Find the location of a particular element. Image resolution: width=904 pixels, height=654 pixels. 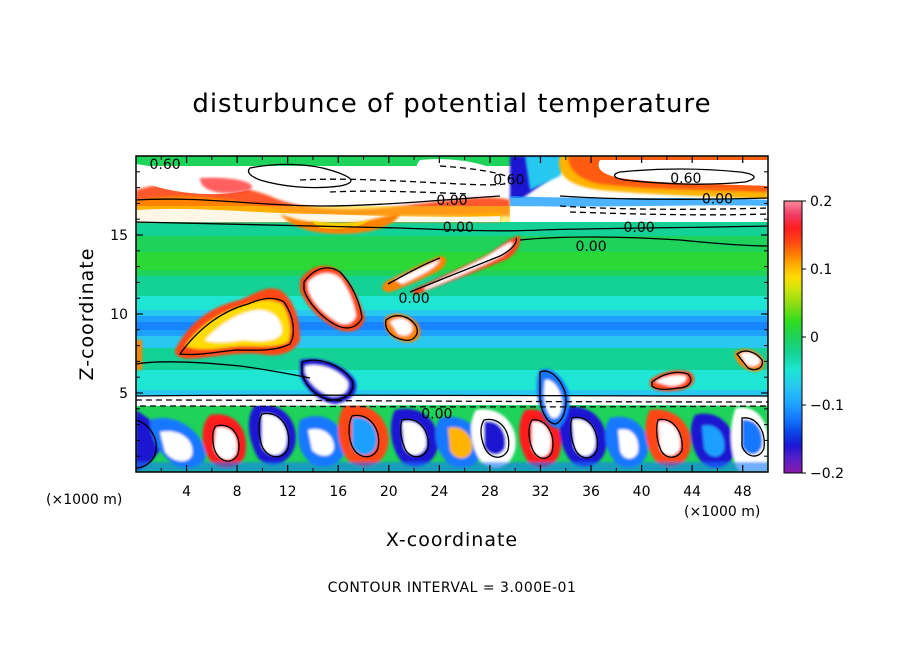

x-unit-right: (×1000 m) is located at coordinates (722, 512).